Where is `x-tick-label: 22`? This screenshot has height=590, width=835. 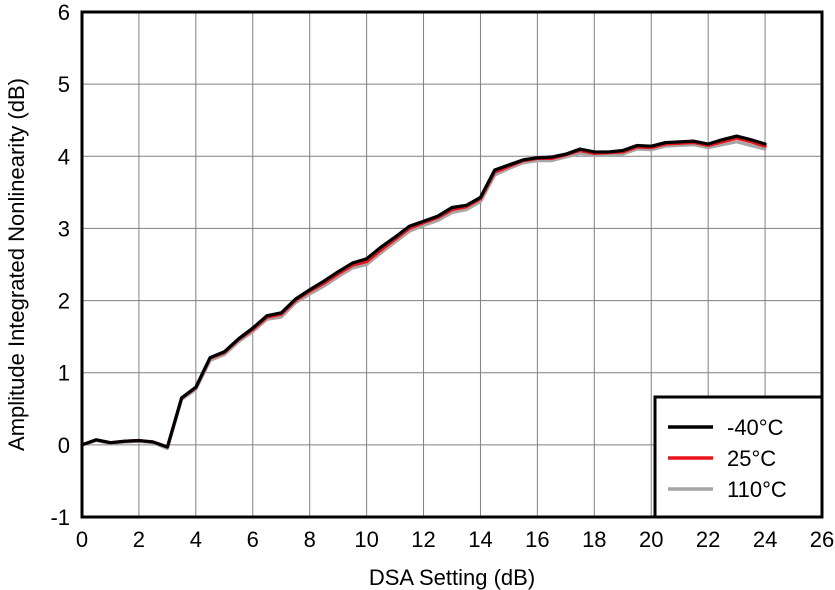 x-tick-label: 22 is located at coordinates (708, 539).